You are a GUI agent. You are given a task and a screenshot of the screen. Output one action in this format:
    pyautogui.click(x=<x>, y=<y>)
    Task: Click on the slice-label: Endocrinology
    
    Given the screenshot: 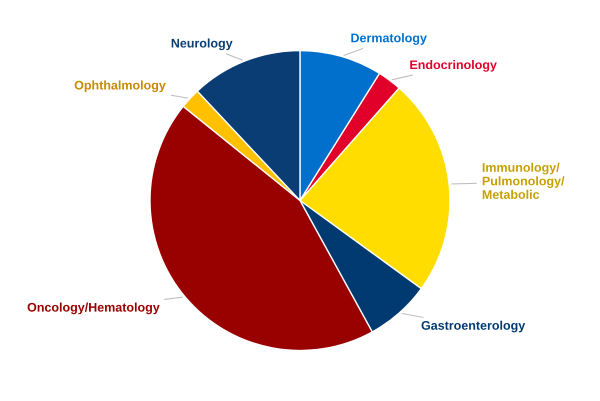 What is the action you would take?
    pyautogui.click(x=453, y=66)
    